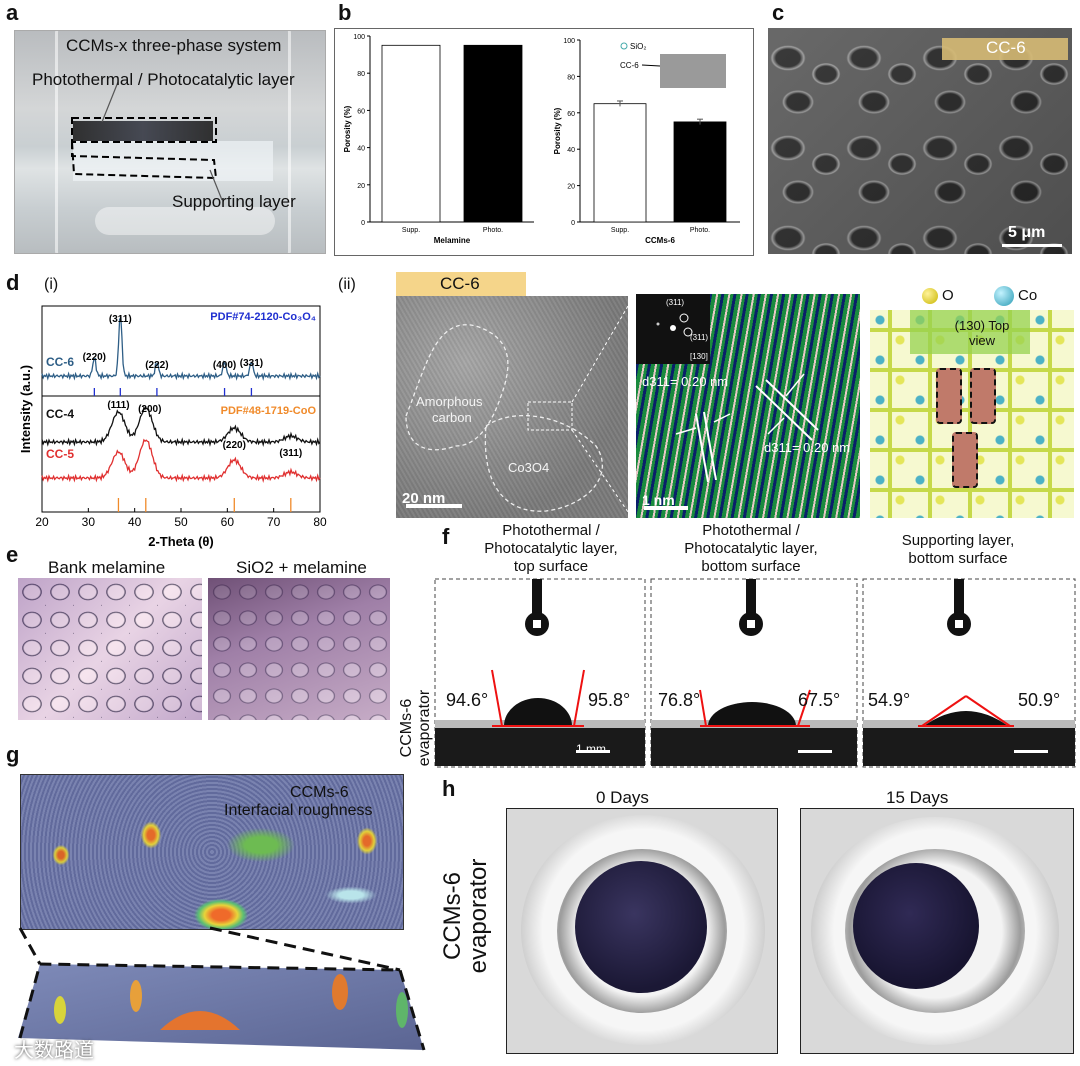  I want to click on f-scale: 1 mm, so click(591, 749).